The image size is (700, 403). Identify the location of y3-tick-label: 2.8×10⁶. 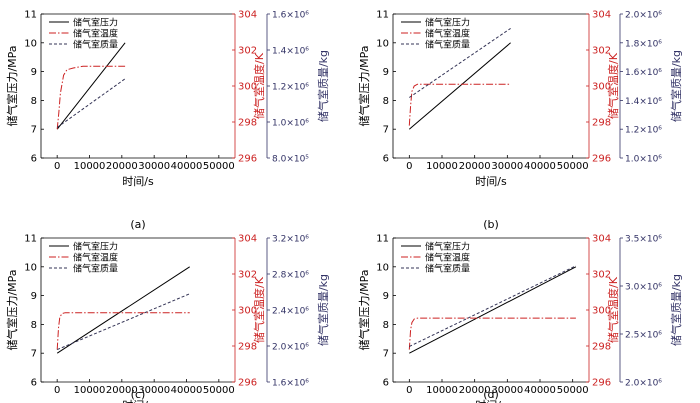
(290, 276).